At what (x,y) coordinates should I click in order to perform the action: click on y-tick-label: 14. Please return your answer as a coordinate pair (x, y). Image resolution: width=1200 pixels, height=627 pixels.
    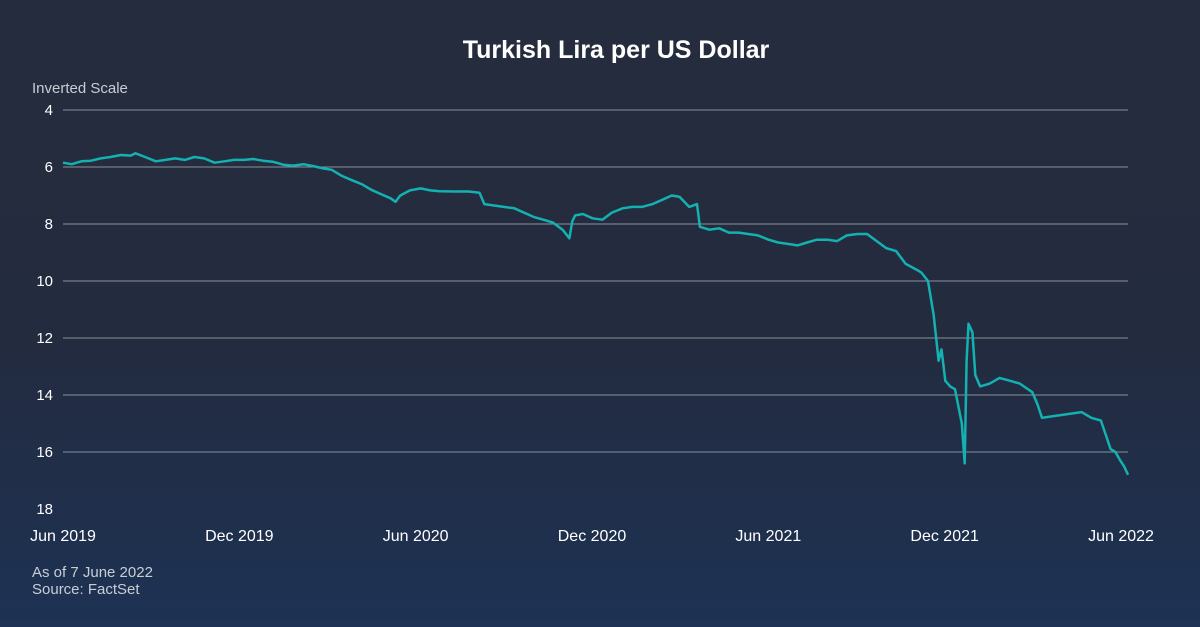
    Looking at the image, I should click on (44, 395).